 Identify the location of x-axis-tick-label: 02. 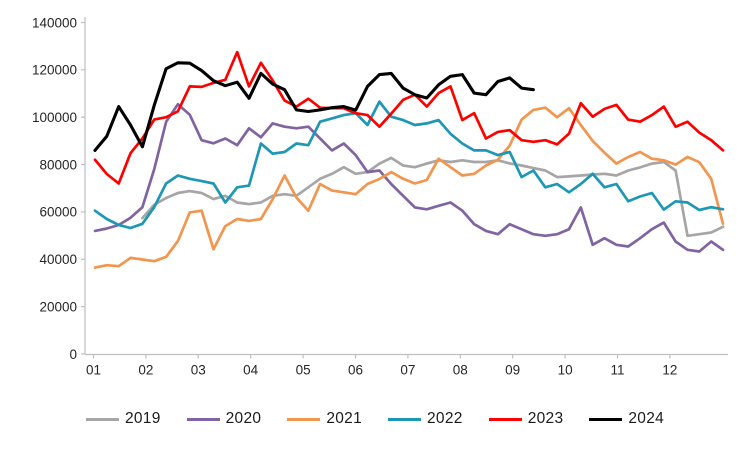
(145, 370).